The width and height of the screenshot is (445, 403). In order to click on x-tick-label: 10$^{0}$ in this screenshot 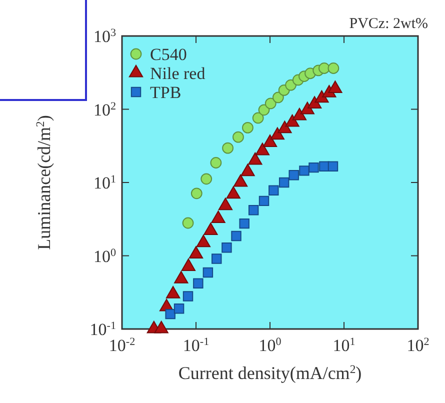, I will do `click(270, 345)`.